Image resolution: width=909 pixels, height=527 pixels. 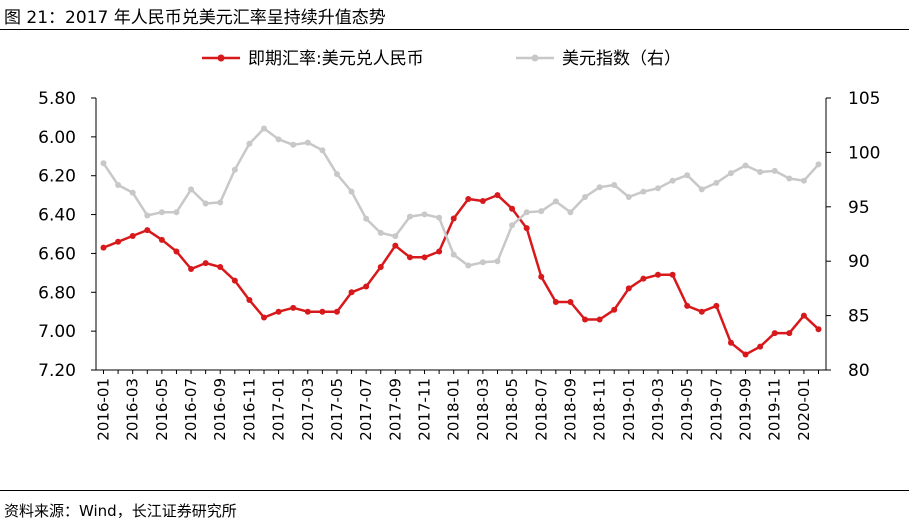 What do you see at coordinates (716, 409) in the screenshot?
I see `x-tick-label: 2019-07` at bounding box center [716, 409].